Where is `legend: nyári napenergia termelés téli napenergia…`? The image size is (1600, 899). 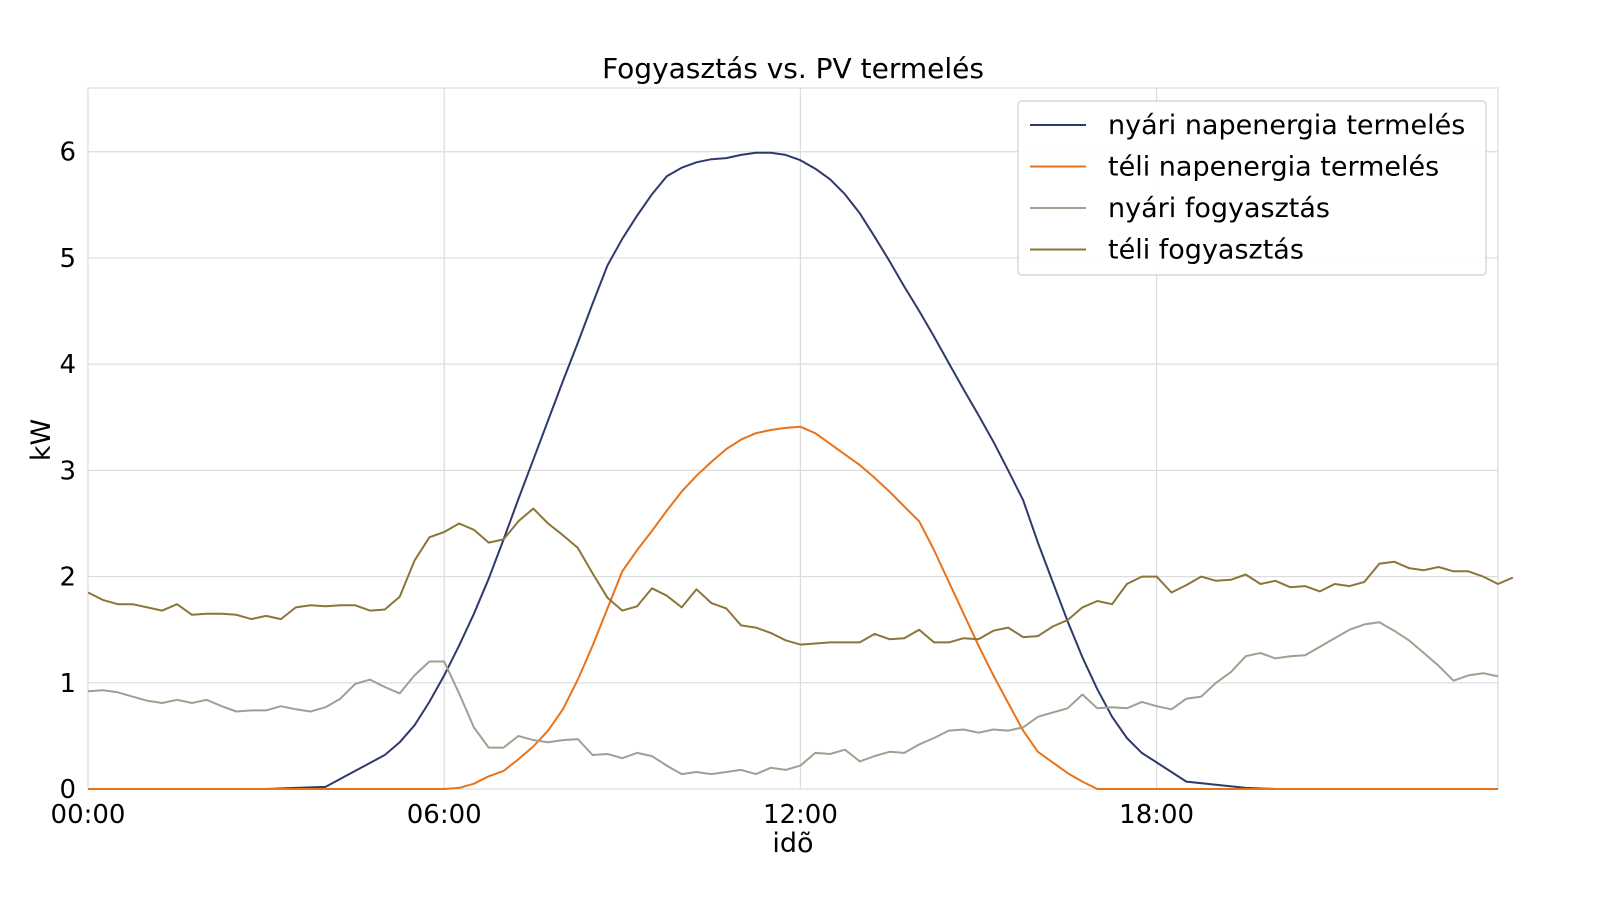
legend: nyári napenergia termelés téli napenergia… is located at coordinates (1252, 188).